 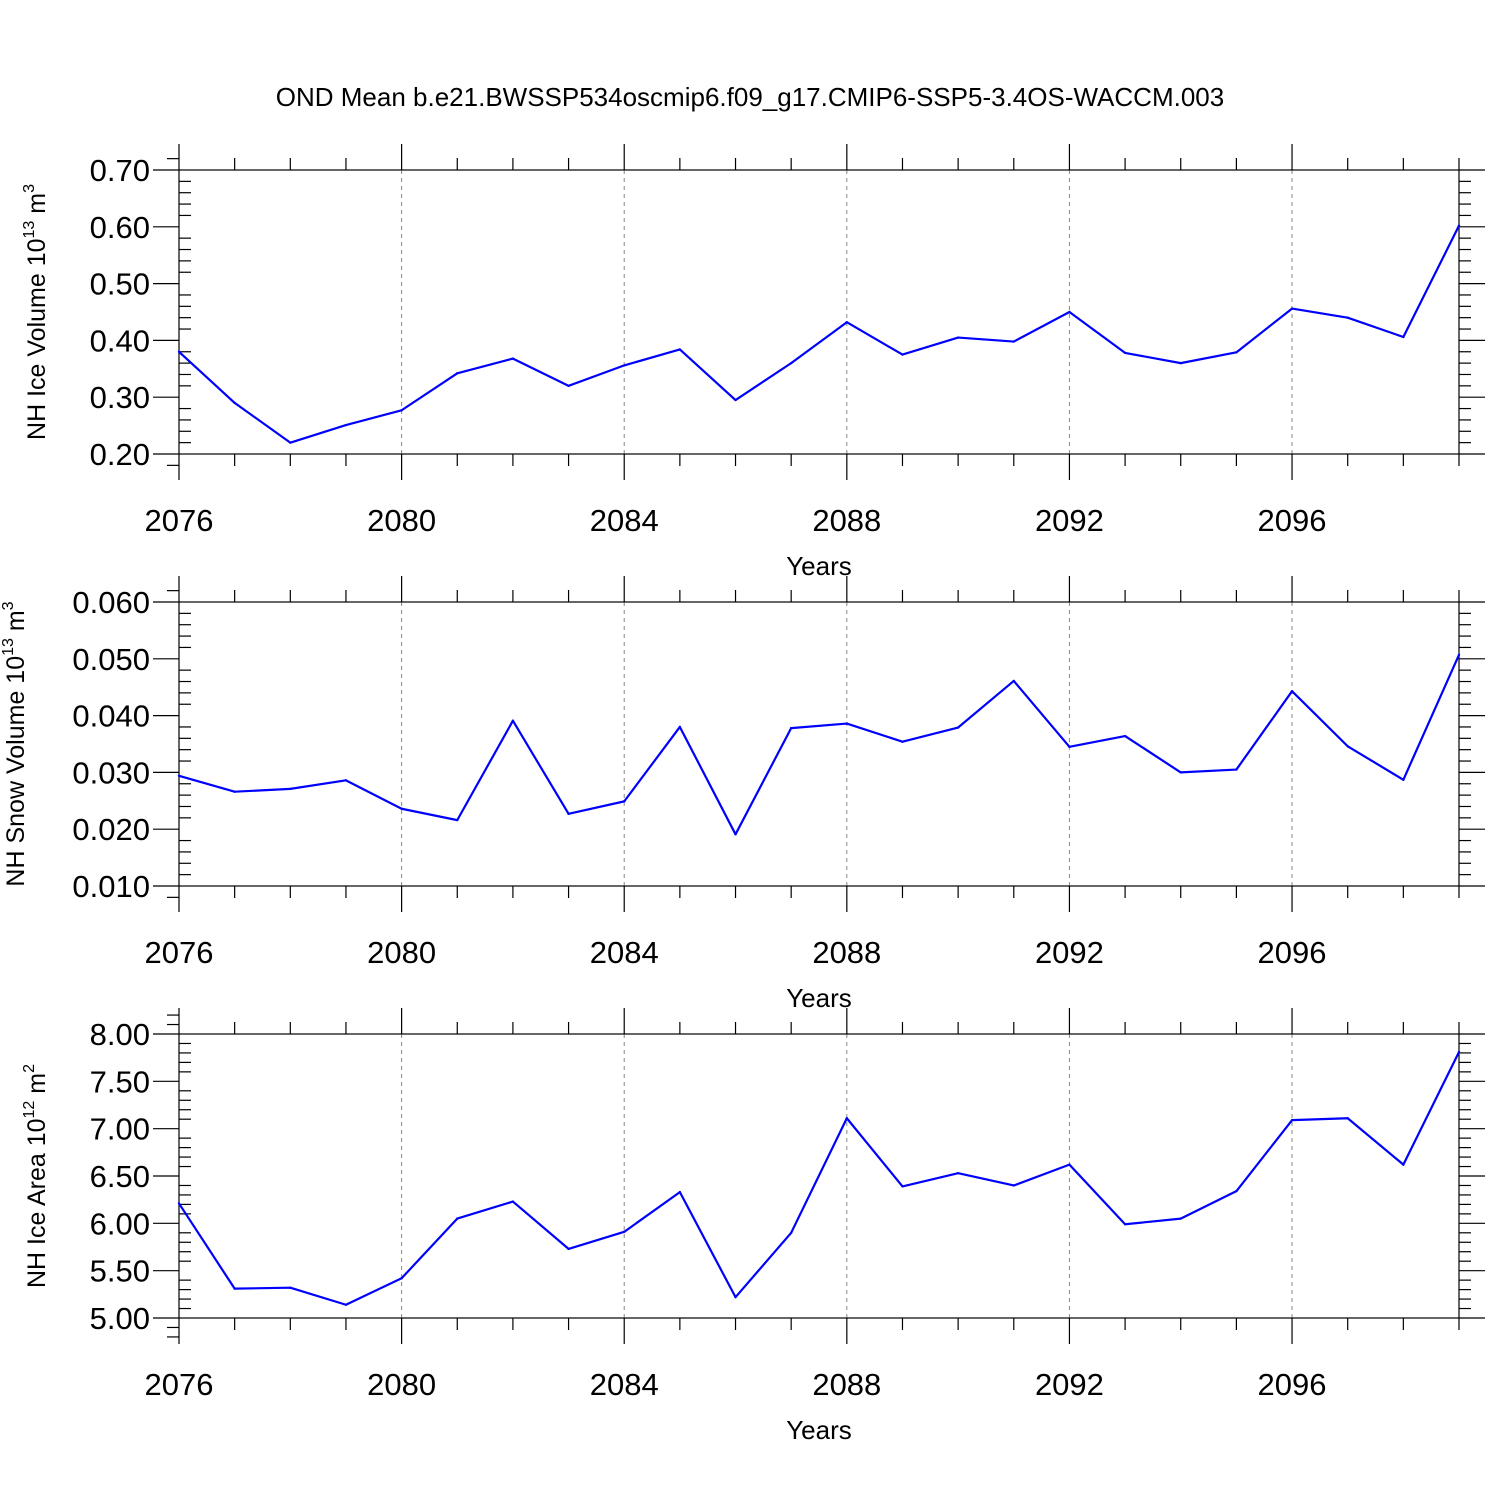 I want to click on y-tick-label: 5.00, so click(x=120, y=1318).